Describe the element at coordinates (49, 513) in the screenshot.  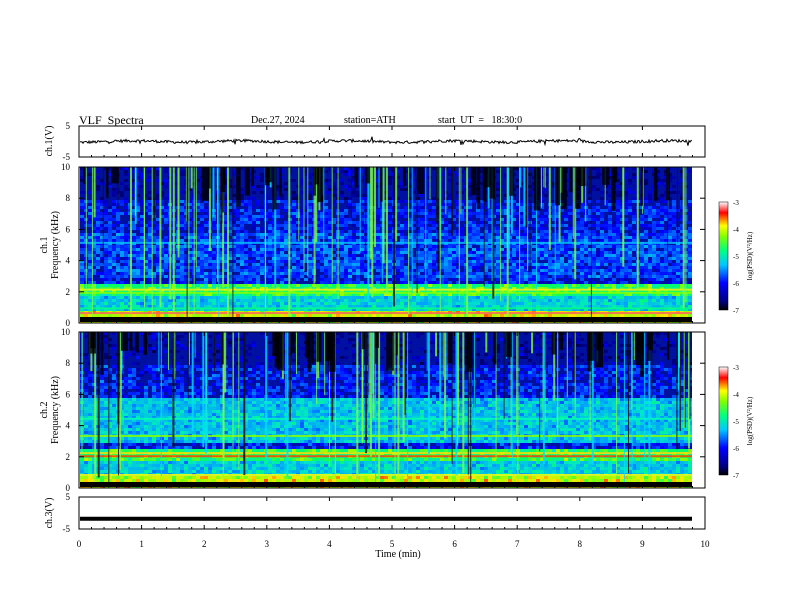
I see `ch3-waveform-ylabel: ch.3(V)` at that location.